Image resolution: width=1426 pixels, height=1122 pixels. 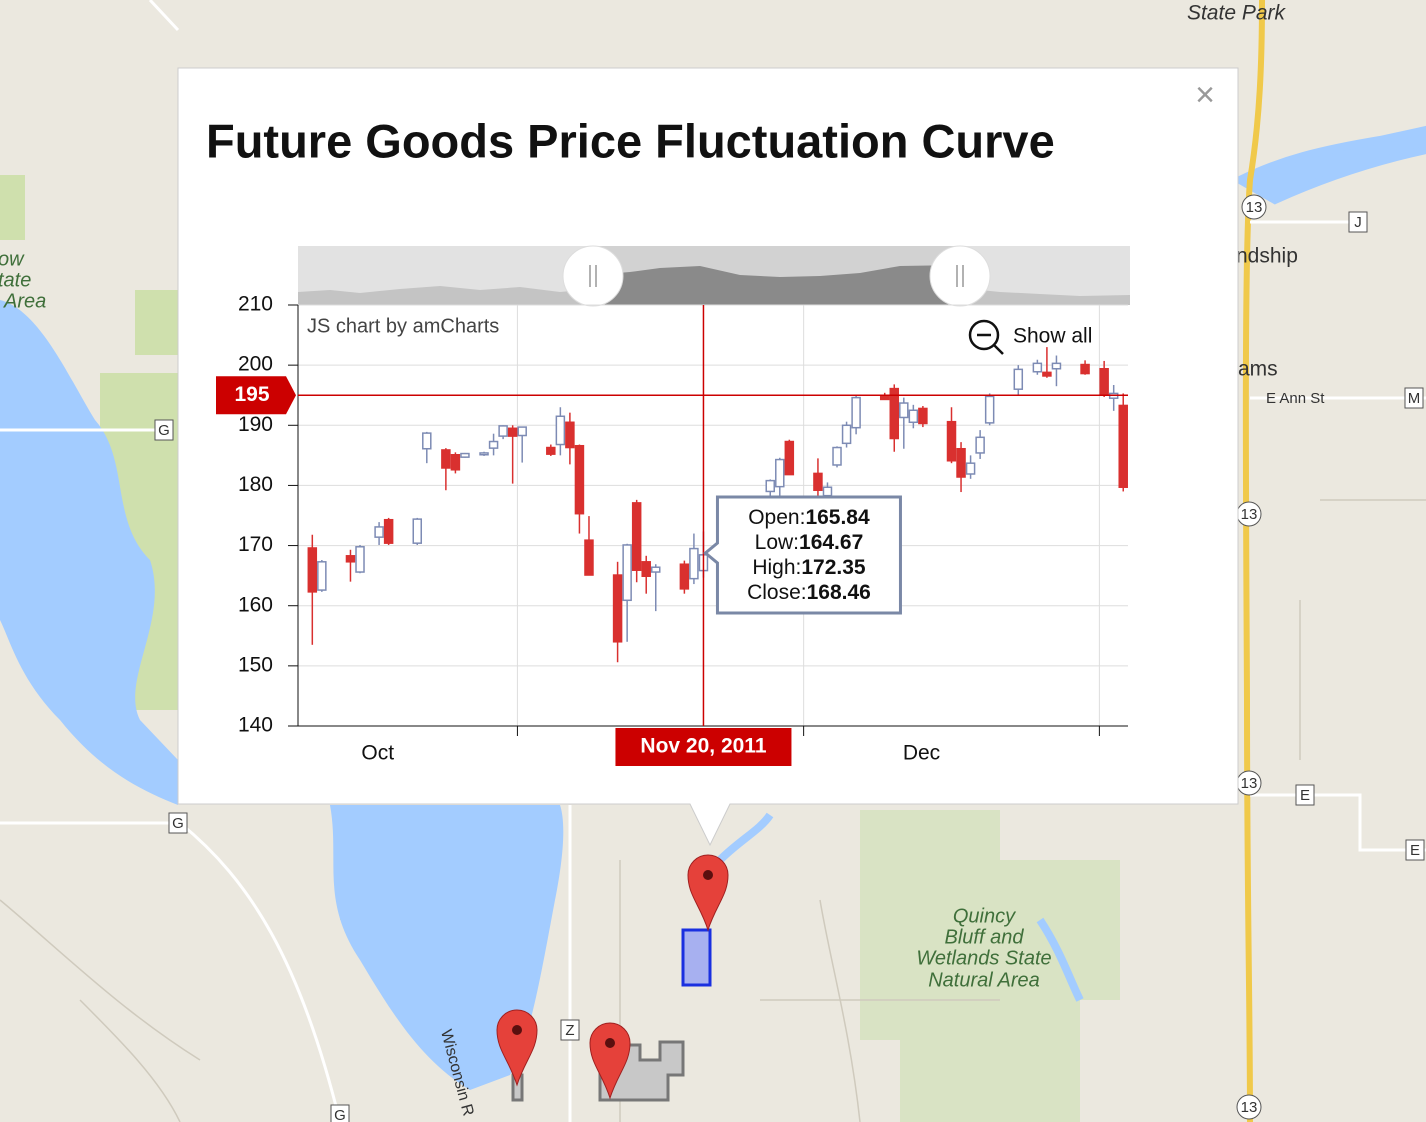 I want to click on tooltip-label: Close:, so click(x=777, y=592).